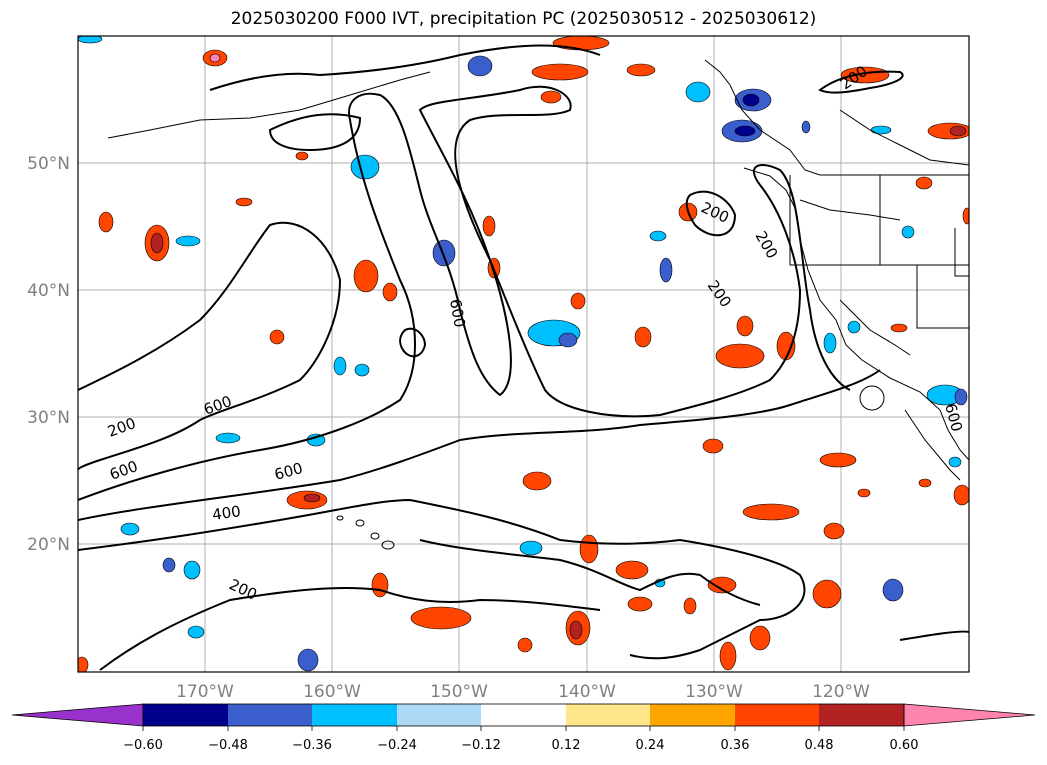 Image resolution: width=1047 pixels, height=765 pixels. What do you see at coordinates (228, 745) in the screenshot?
I see `colorbar-tick-label: −0.48` at bounding box center [228, 745].